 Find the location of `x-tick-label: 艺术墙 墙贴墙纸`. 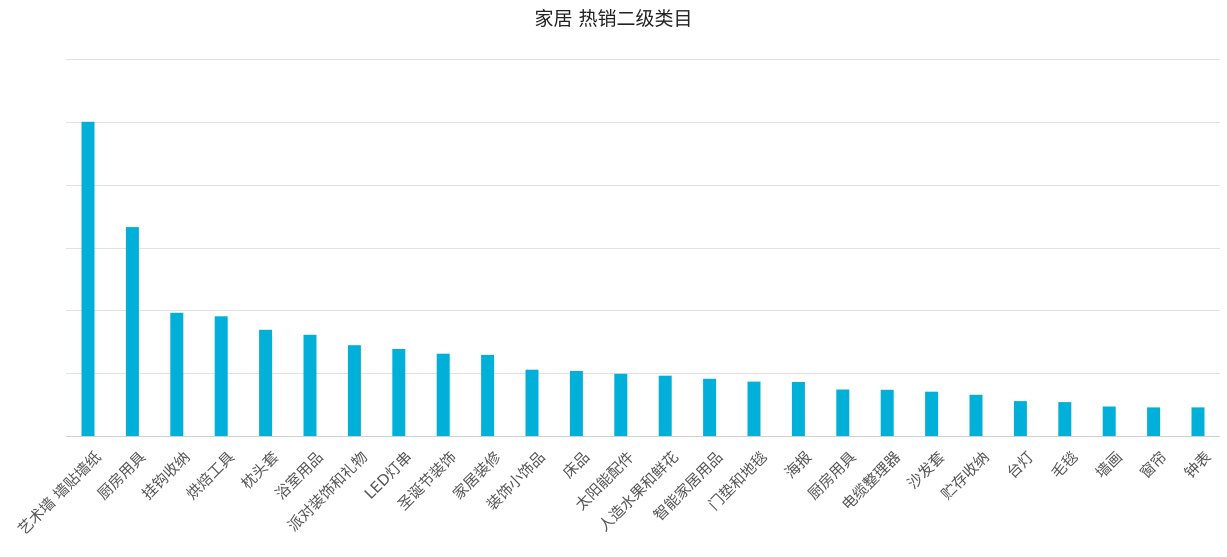

x-tick-label: 艺术墙 墙贴墙纸 is located at coordinates (59, 493).